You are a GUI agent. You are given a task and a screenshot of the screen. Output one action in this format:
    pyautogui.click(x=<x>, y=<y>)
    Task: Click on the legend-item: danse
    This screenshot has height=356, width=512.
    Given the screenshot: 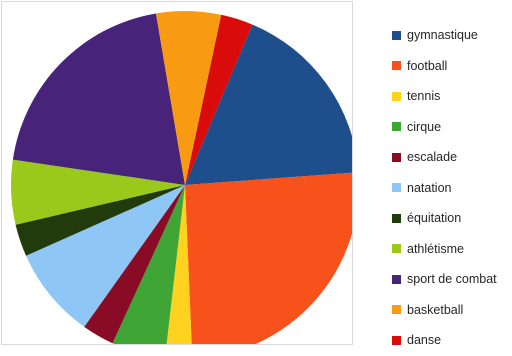 What is the action you would take?
    pyautogui.click(x=451, y=340)
    